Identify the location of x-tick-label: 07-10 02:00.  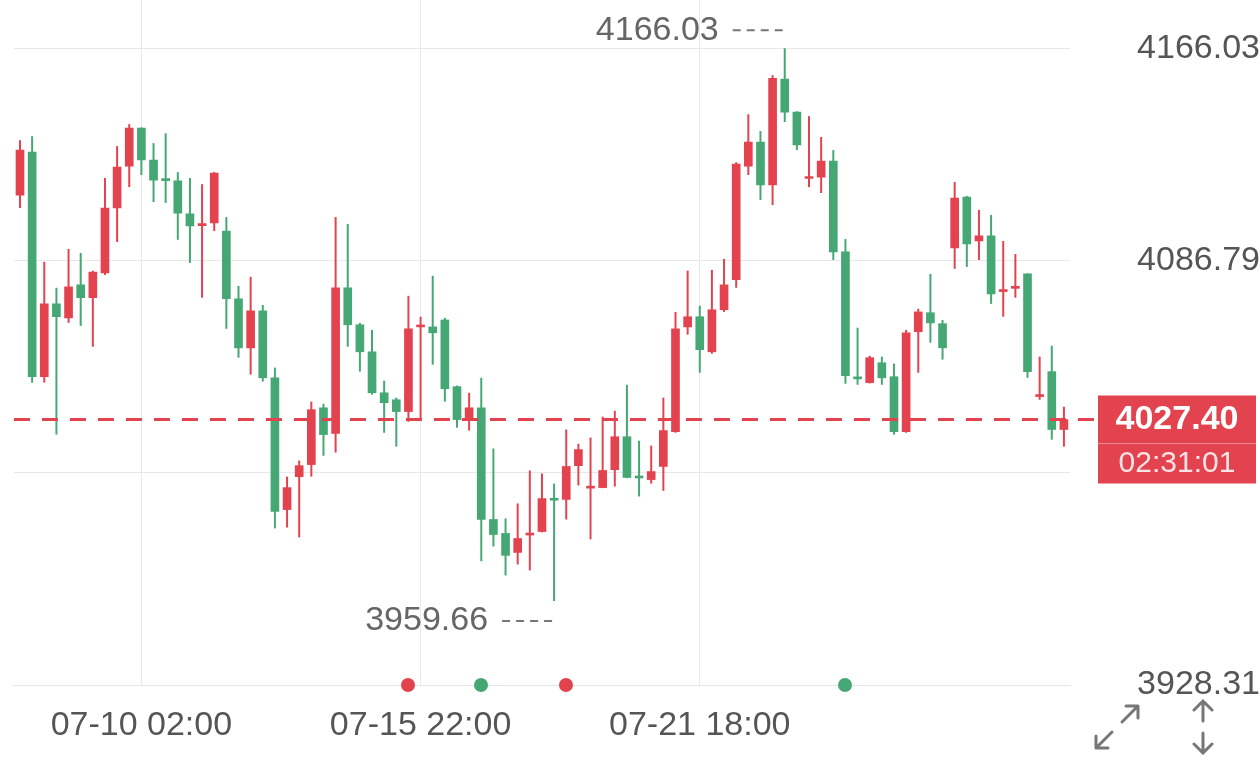
(141, 722).